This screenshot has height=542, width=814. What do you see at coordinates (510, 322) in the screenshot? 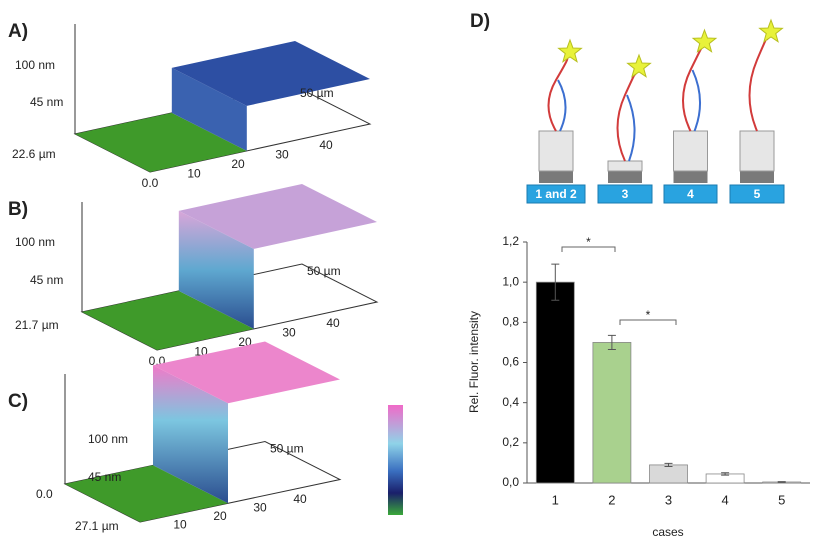
I see `y-tick-label: 0,8` at bounding box center [510, 322].